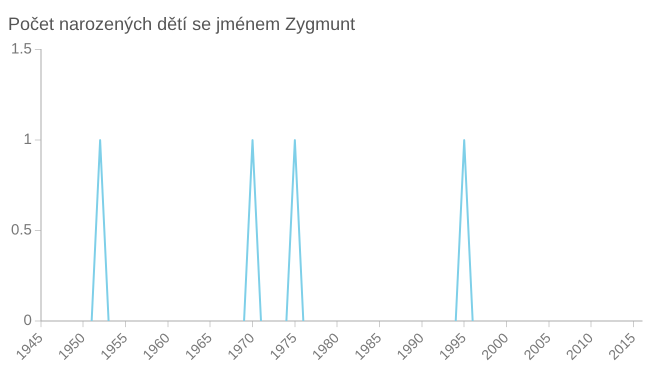 The image size is (660, 375). I want to click on y-tick-label: 1, so click(28, 139).